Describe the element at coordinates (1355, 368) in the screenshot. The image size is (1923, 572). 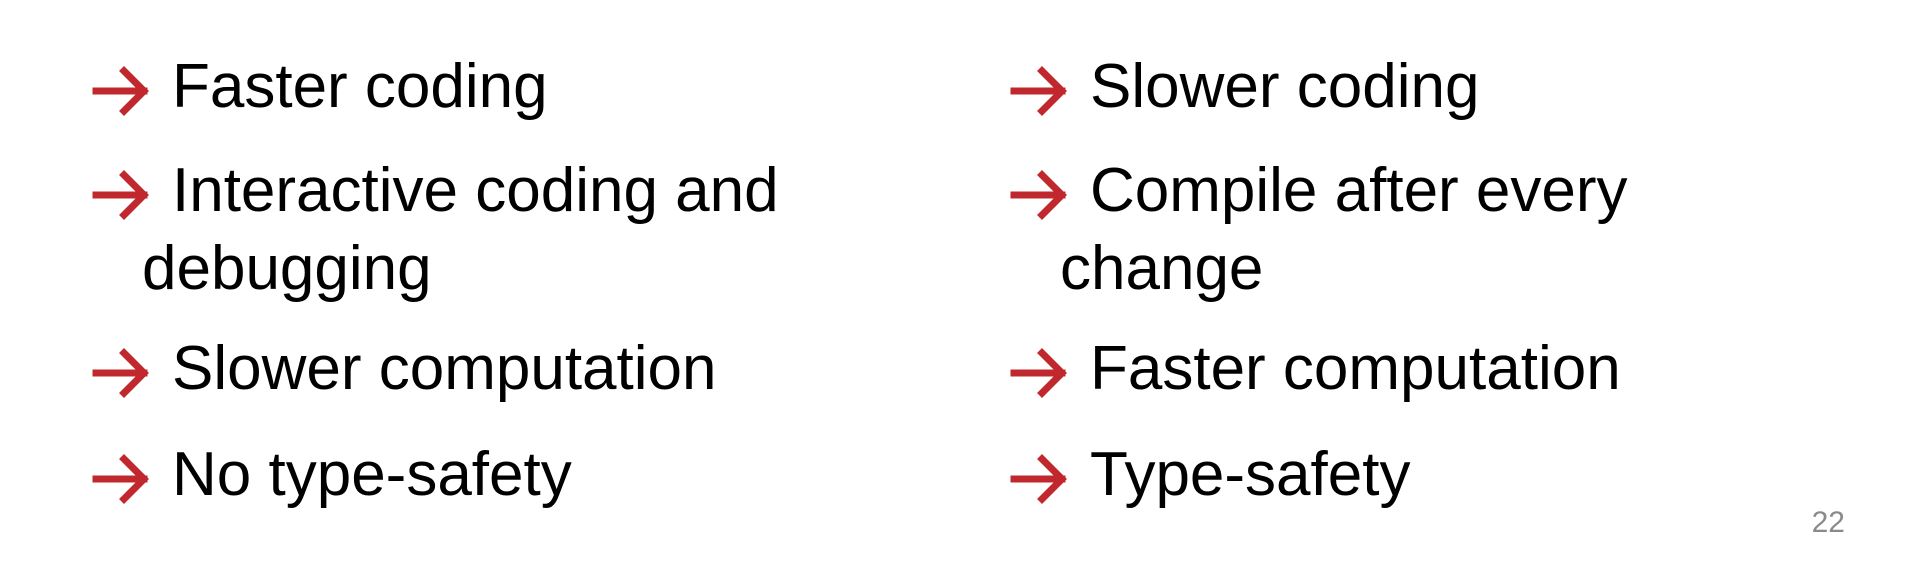
I see `list-item-label: Faster computation` at that location.